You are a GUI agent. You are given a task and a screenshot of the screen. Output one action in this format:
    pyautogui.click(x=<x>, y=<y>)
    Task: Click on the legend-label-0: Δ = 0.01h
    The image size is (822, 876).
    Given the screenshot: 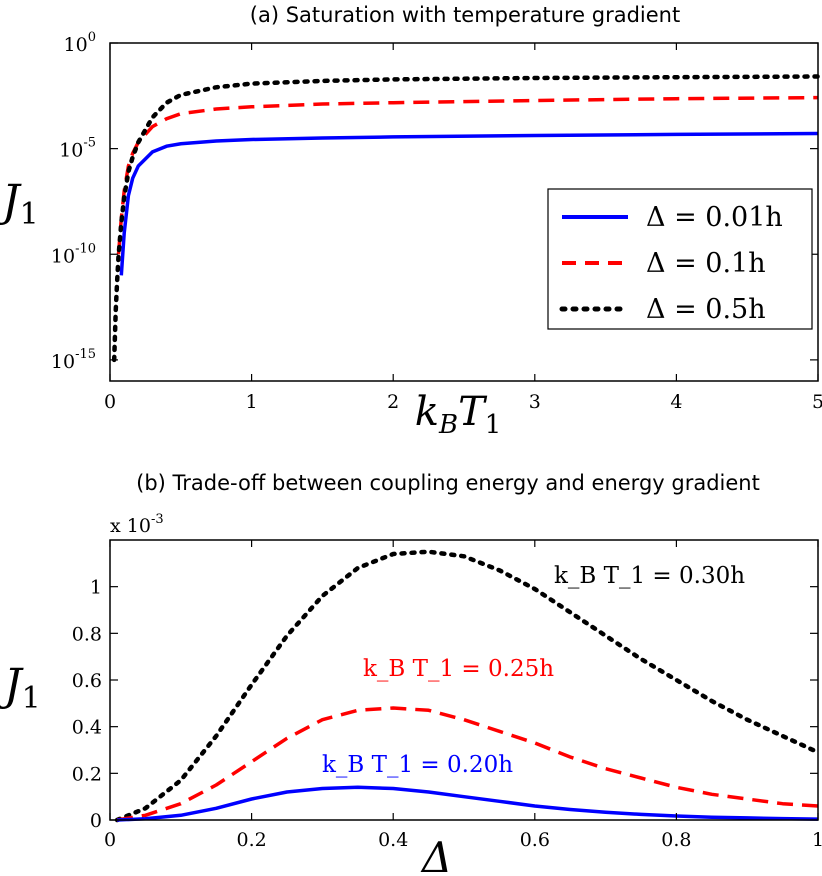 What is the action you would take?
    pyautogui.click(x=714, y=217)
    